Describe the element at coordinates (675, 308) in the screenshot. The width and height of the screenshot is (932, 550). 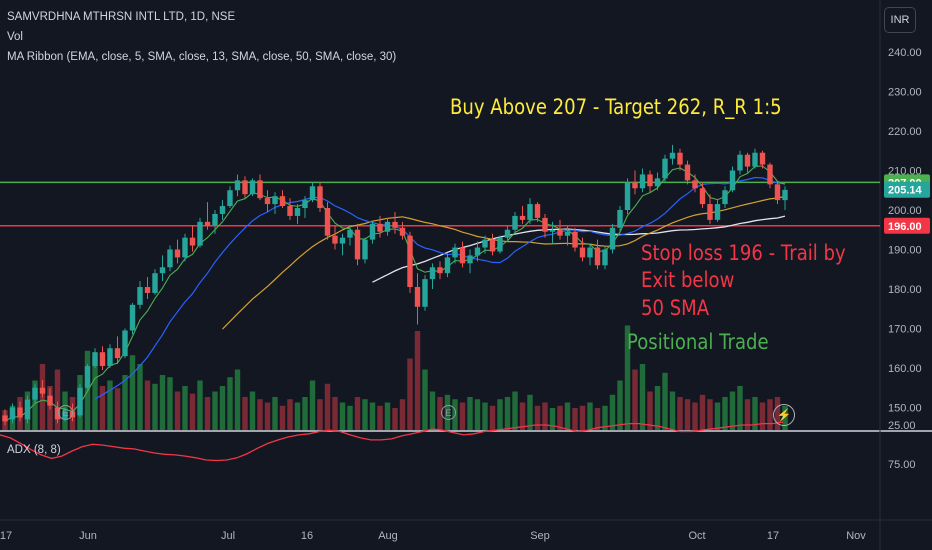
I see `sma50-annotation: 50 SMA` at that location.